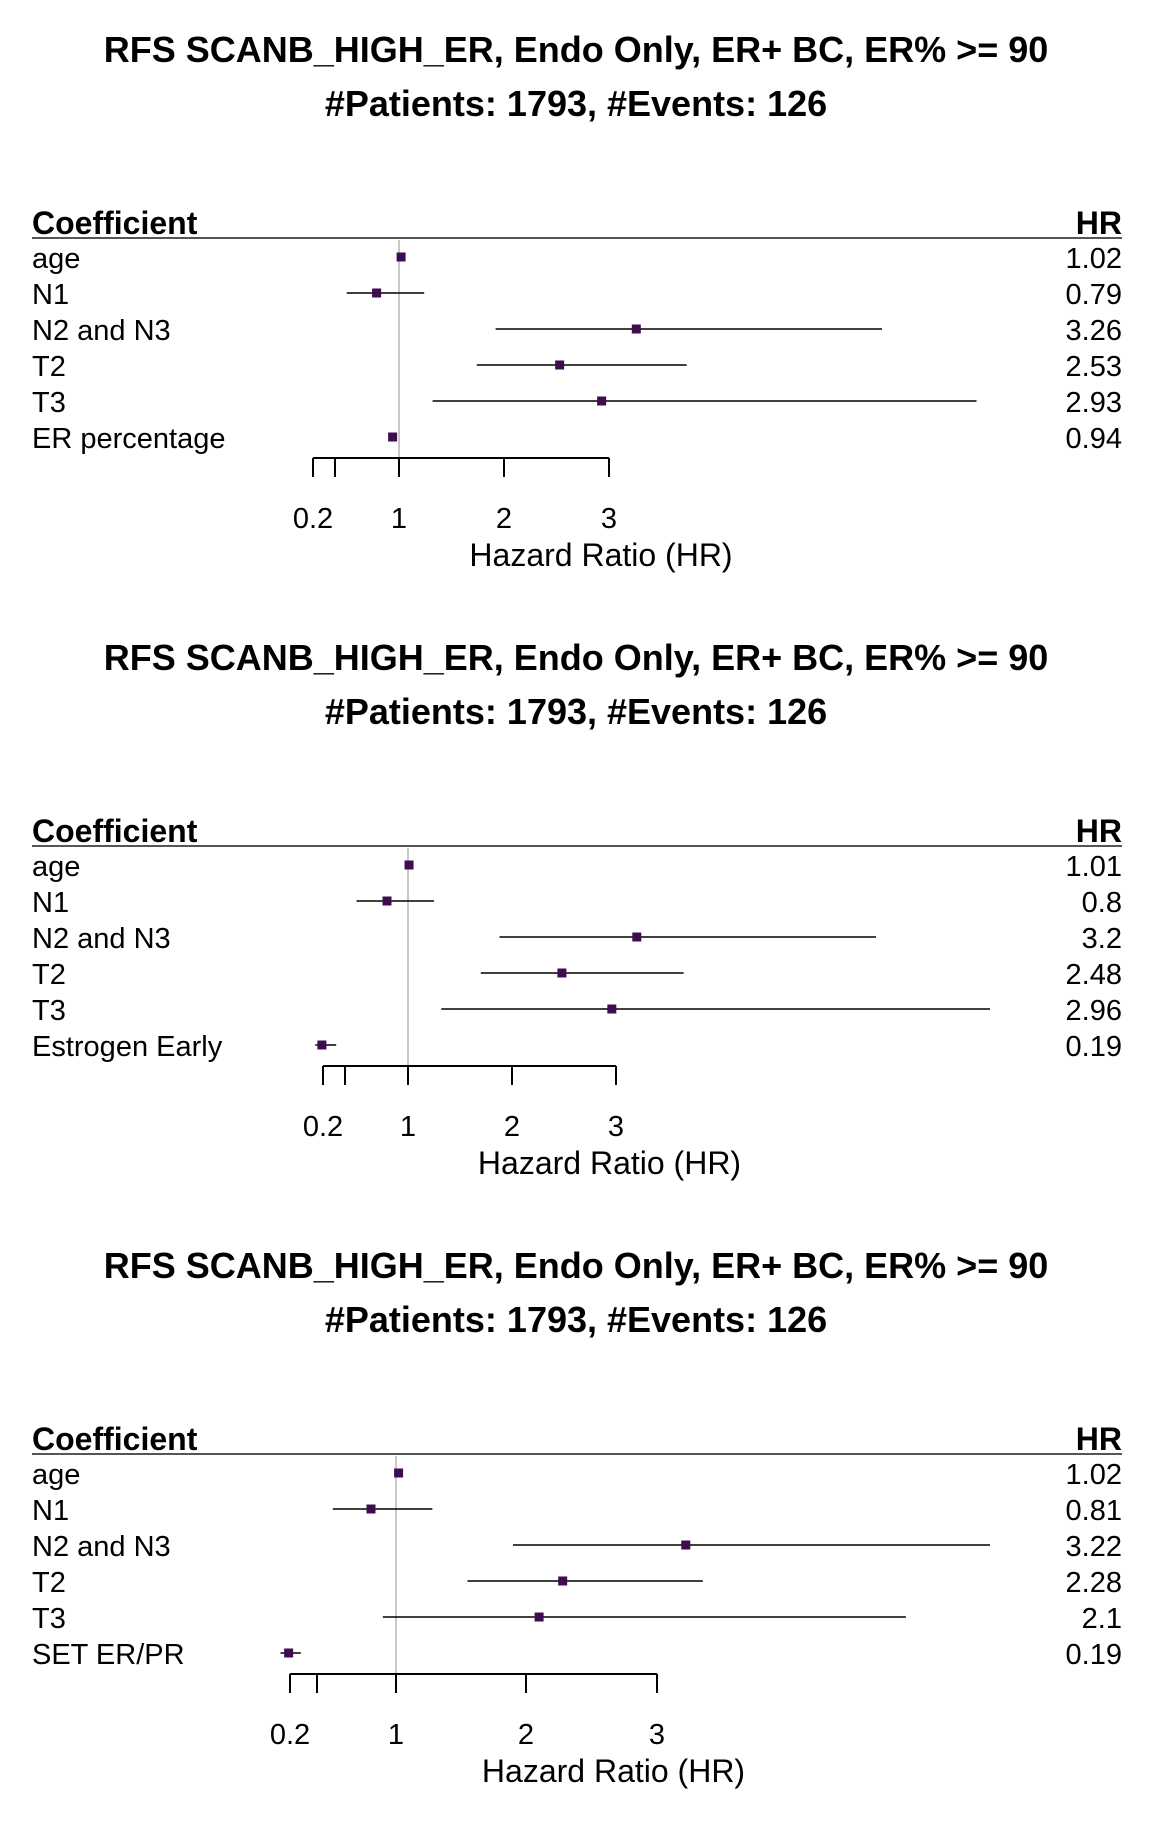  What do you see at coordinates (1094, 1583) in the screenshot?
I see `row-hr-value: 2.28` at bounding box center [1094, 1583].